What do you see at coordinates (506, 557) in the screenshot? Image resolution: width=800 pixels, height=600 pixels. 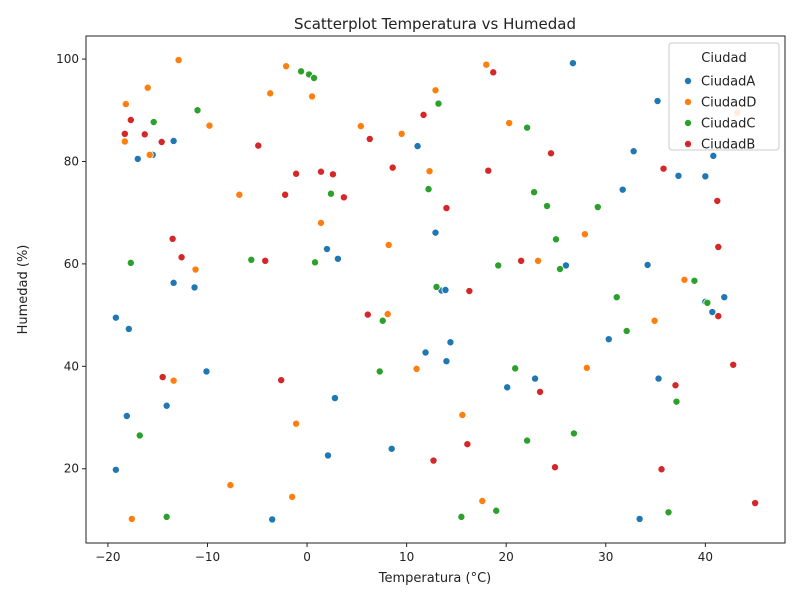 I see `x-tick-label: 20` at bounding box center [506, 557].